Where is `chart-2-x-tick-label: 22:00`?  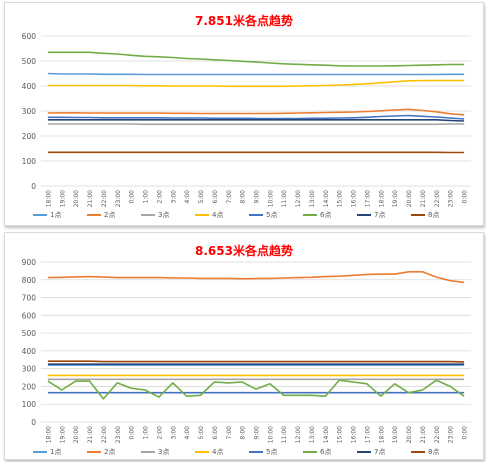
chart-2-x-tick-label: 22:00 is located at coordinates (437, 434).